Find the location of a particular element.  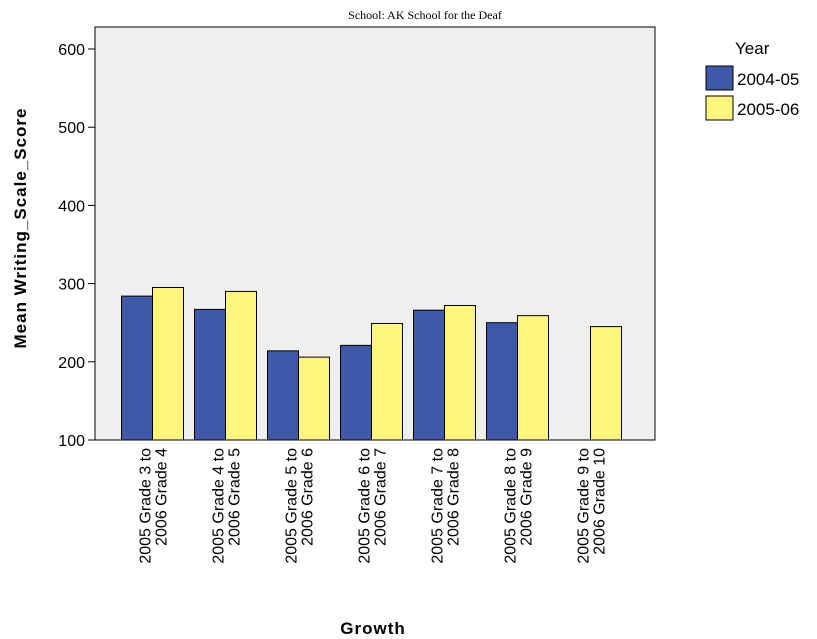

x-tick-label-line: 2005 Grade 9 to is located at coordinates (584, 506).